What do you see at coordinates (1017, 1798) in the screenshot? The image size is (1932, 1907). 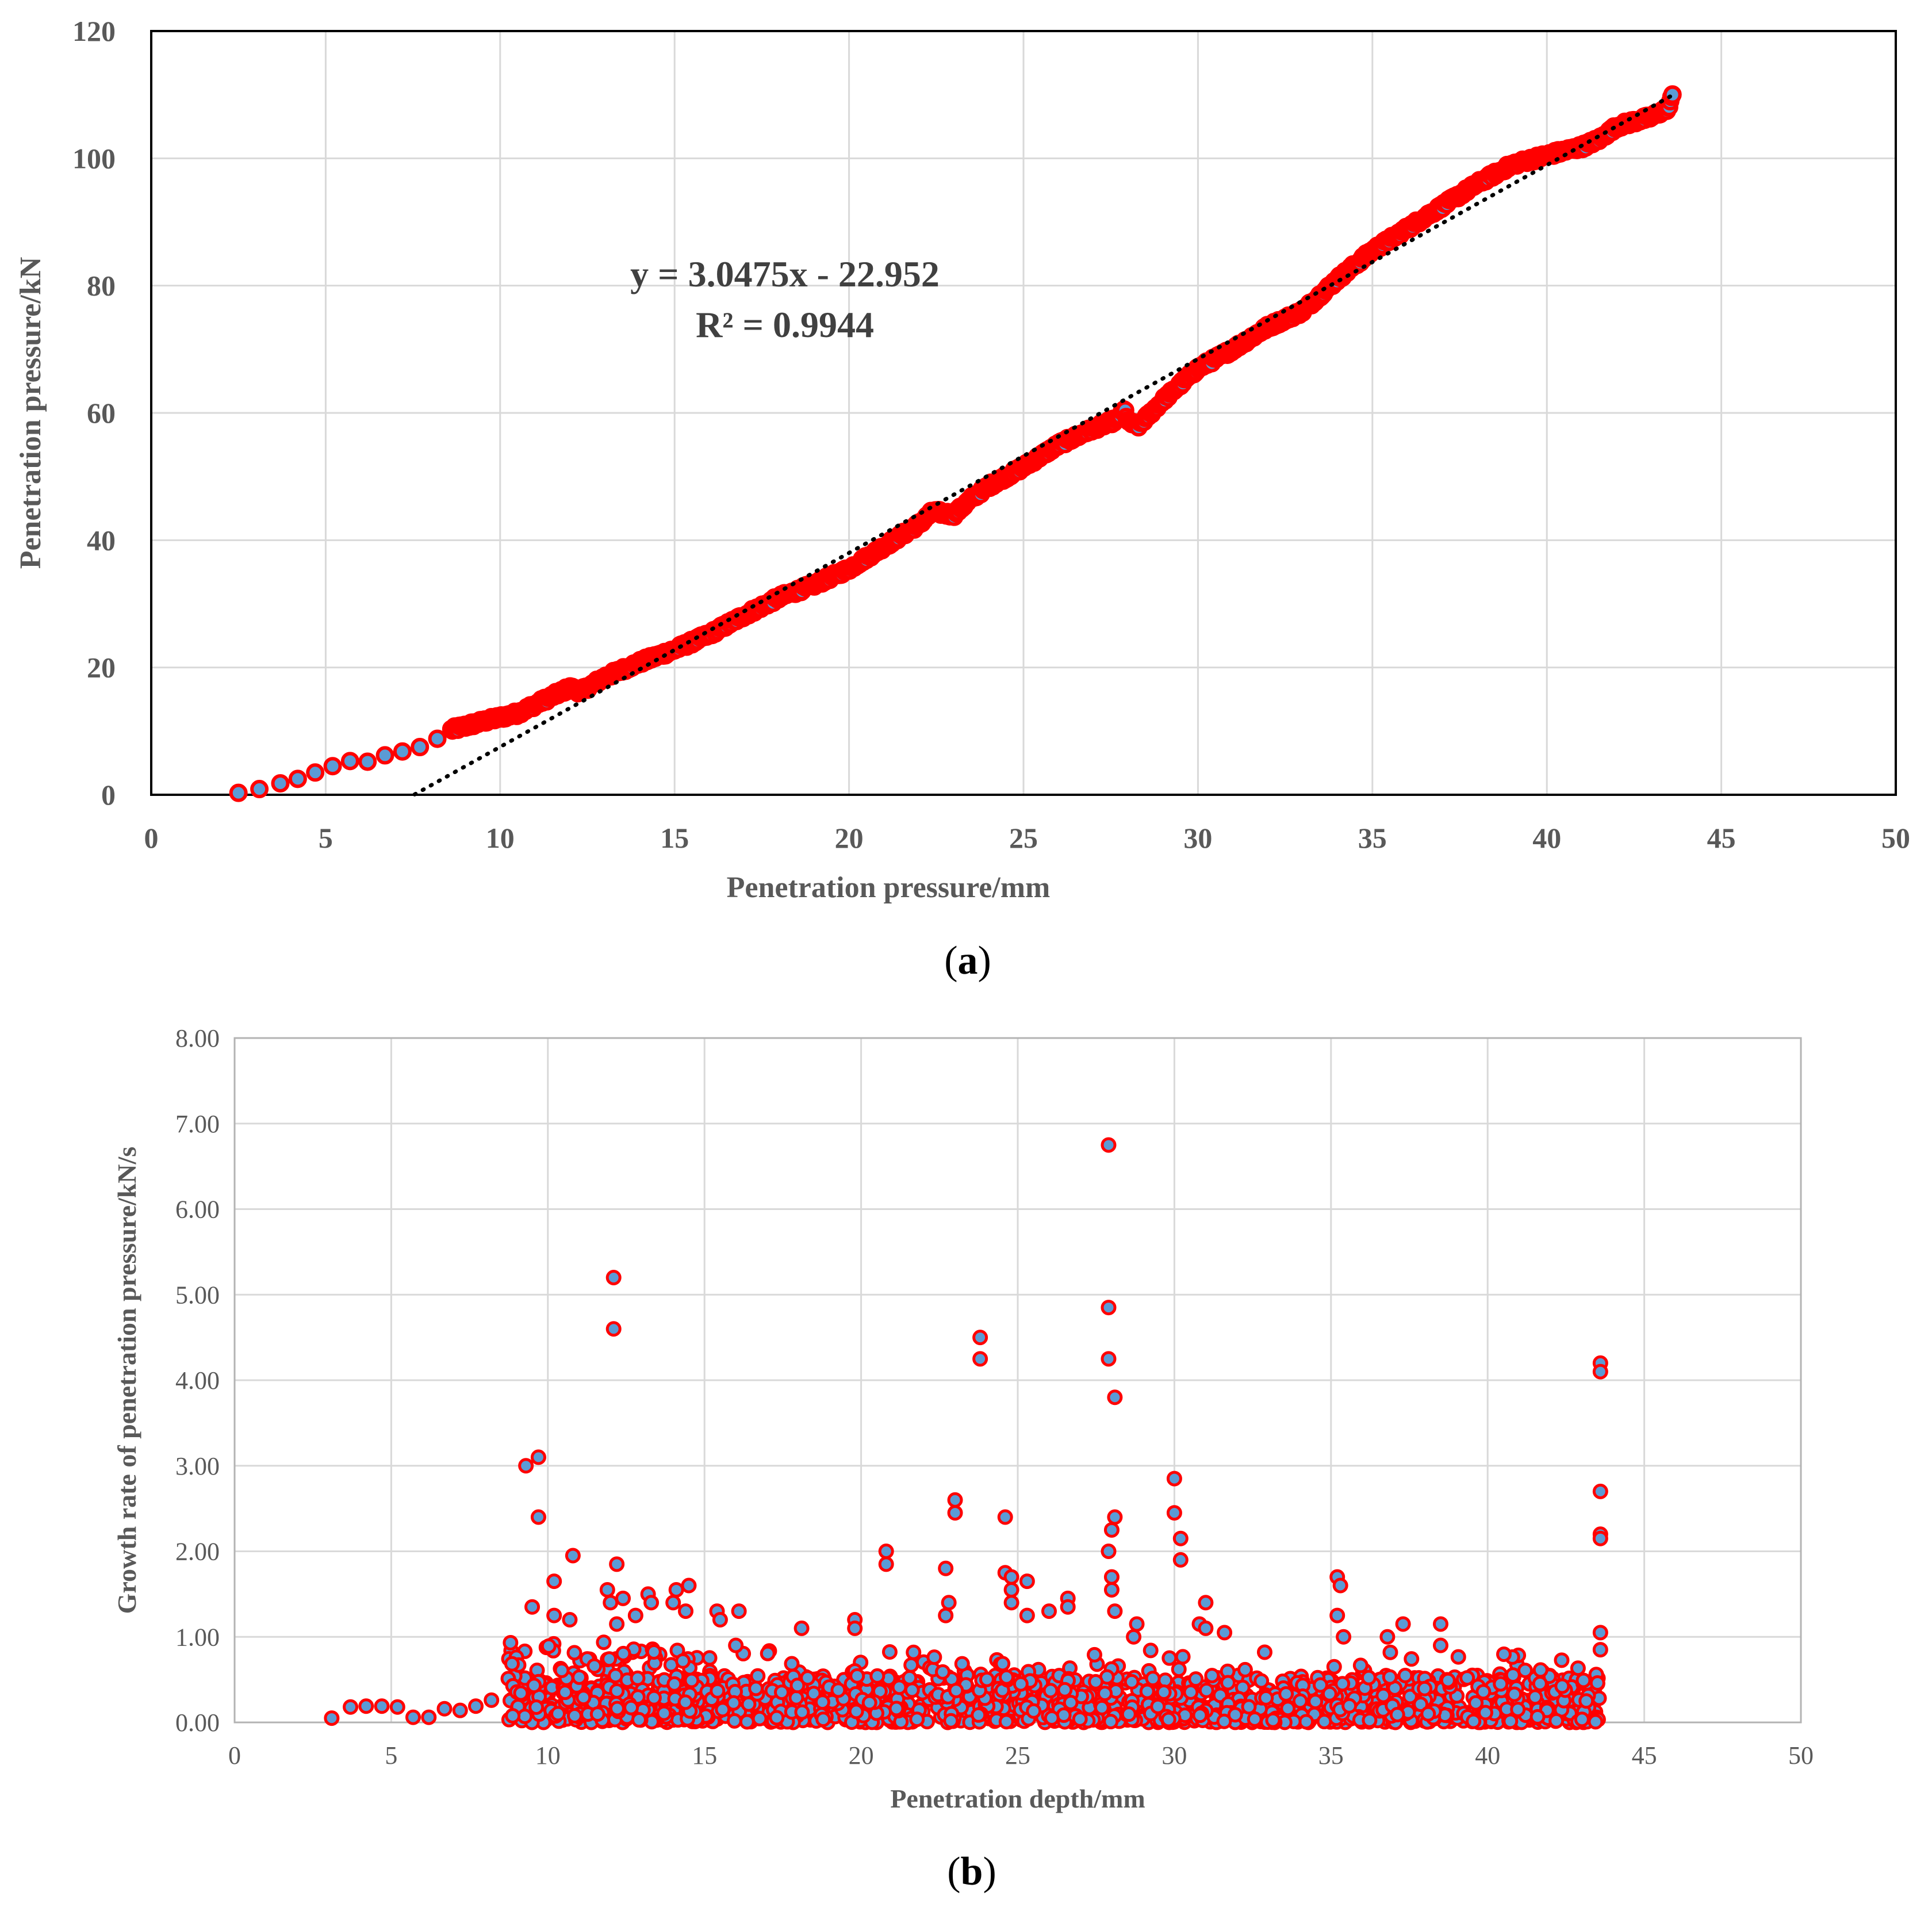 I see `chart-b-x-axis-label: Penetration depth/mm` at bounding box center [1017, 1798].